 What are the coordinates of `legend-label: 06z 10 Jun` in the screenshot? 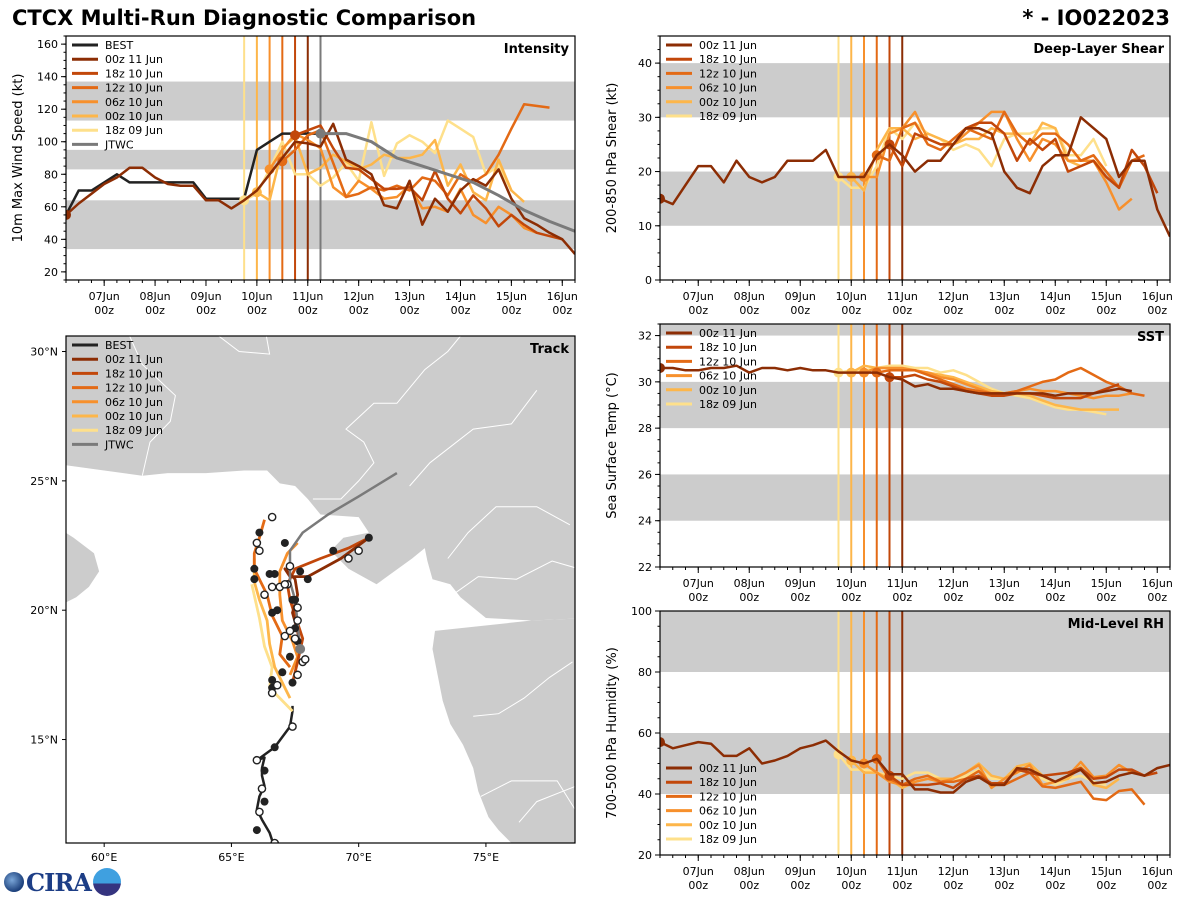 It's located at (728, 376).